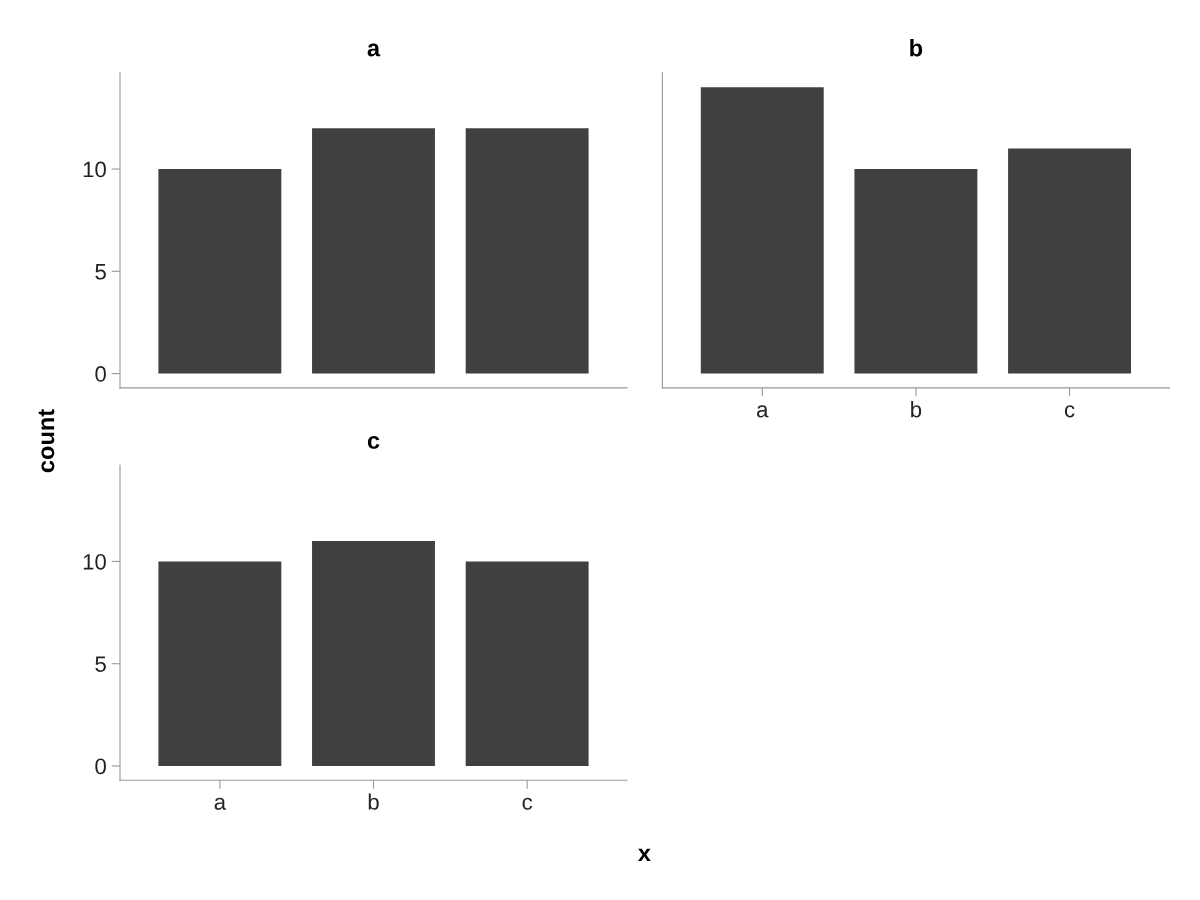 The height and width of the screenshot is (900, 1200). What do you see at coordinates (916, 48) in the screenshot?
I see `chart-title: b` at bounding box center [916, 48].